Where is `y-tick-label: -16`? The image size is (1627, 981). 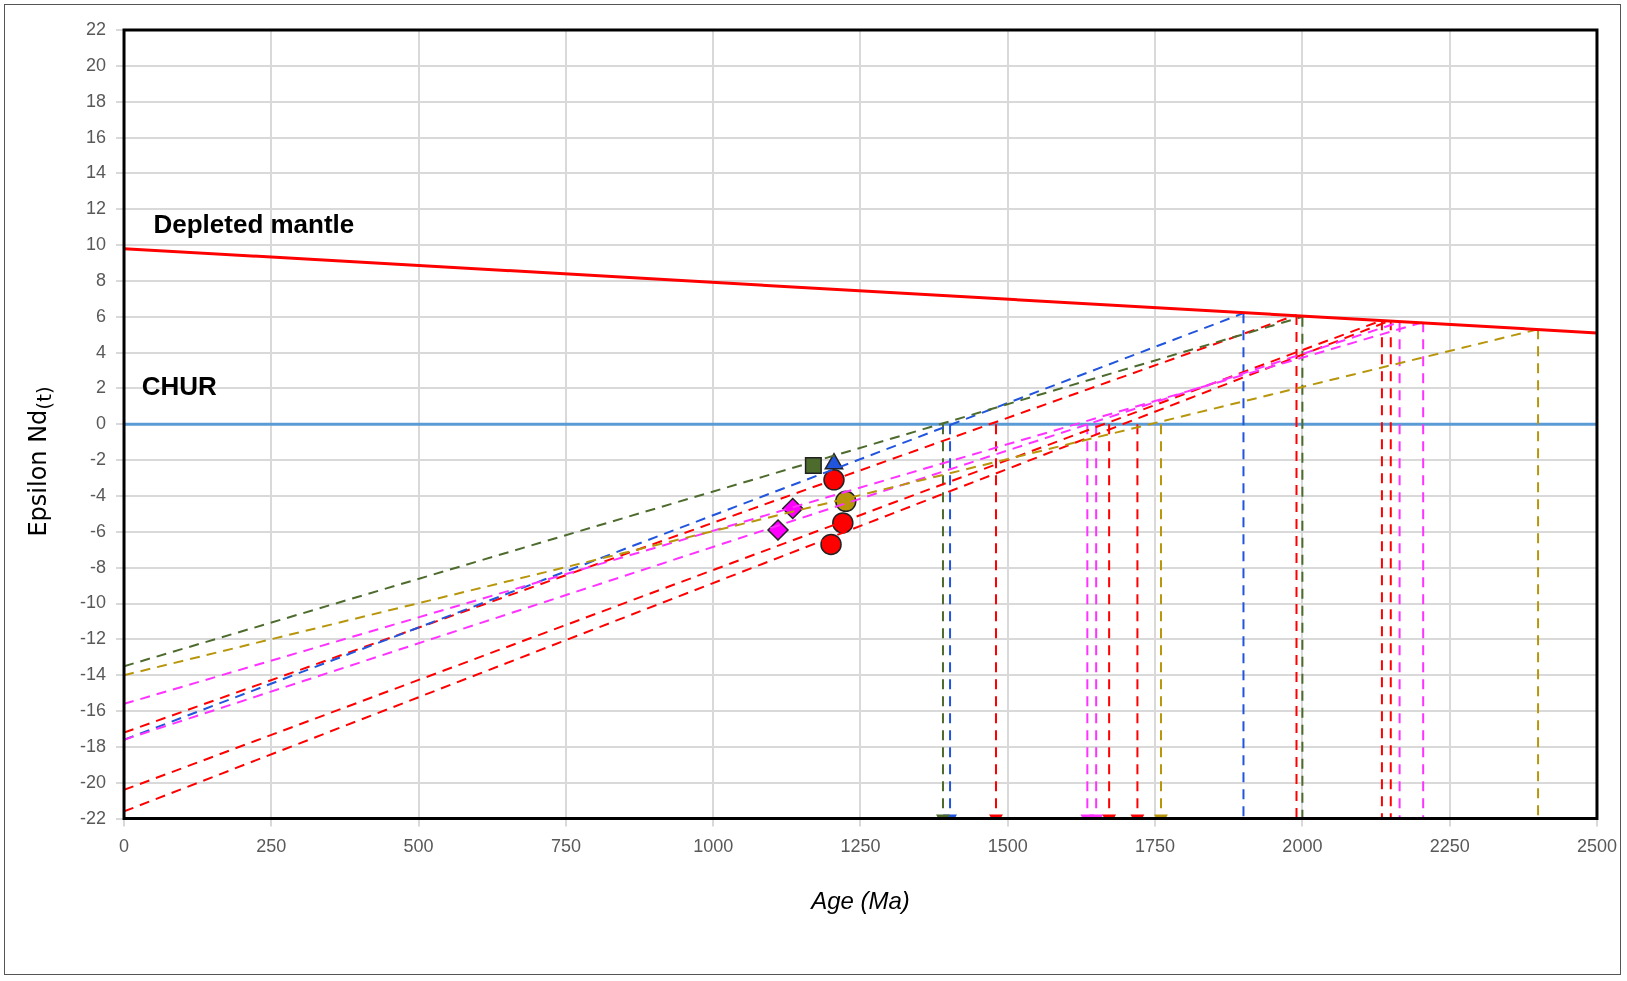 y-tick-label: -16 is located at coordinates (93, 710).